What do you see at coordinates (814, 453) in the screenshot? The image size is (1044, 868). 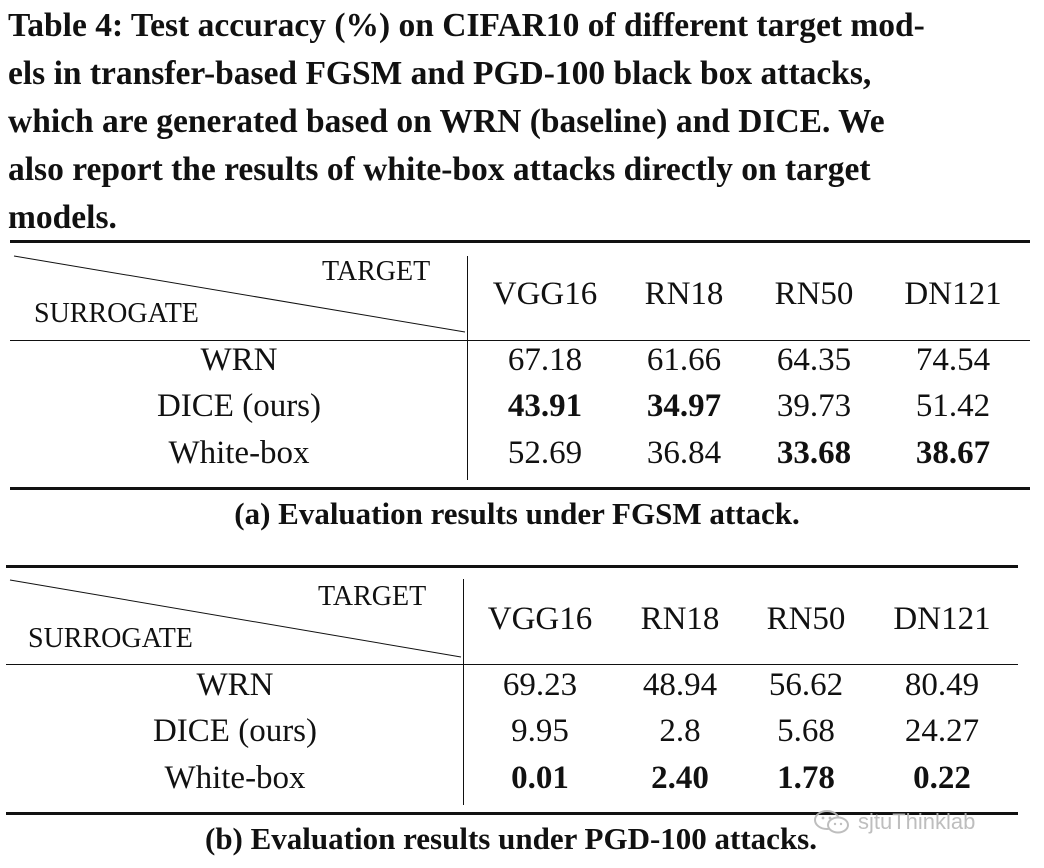 I see `table-cell-best: 33.68` at bounding box center [814, 453].